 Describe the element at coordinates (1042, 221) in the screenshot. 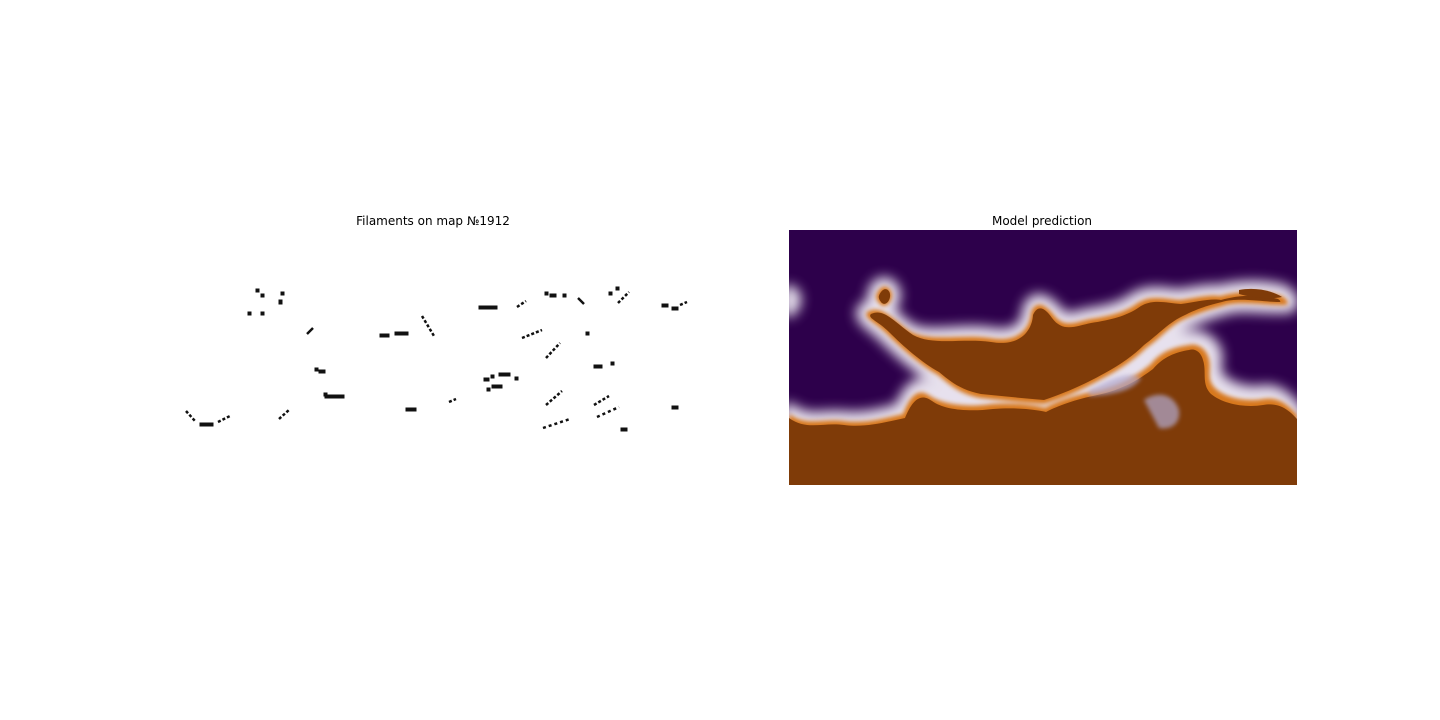

I see `right-panel-title: Model prediction` at that location.